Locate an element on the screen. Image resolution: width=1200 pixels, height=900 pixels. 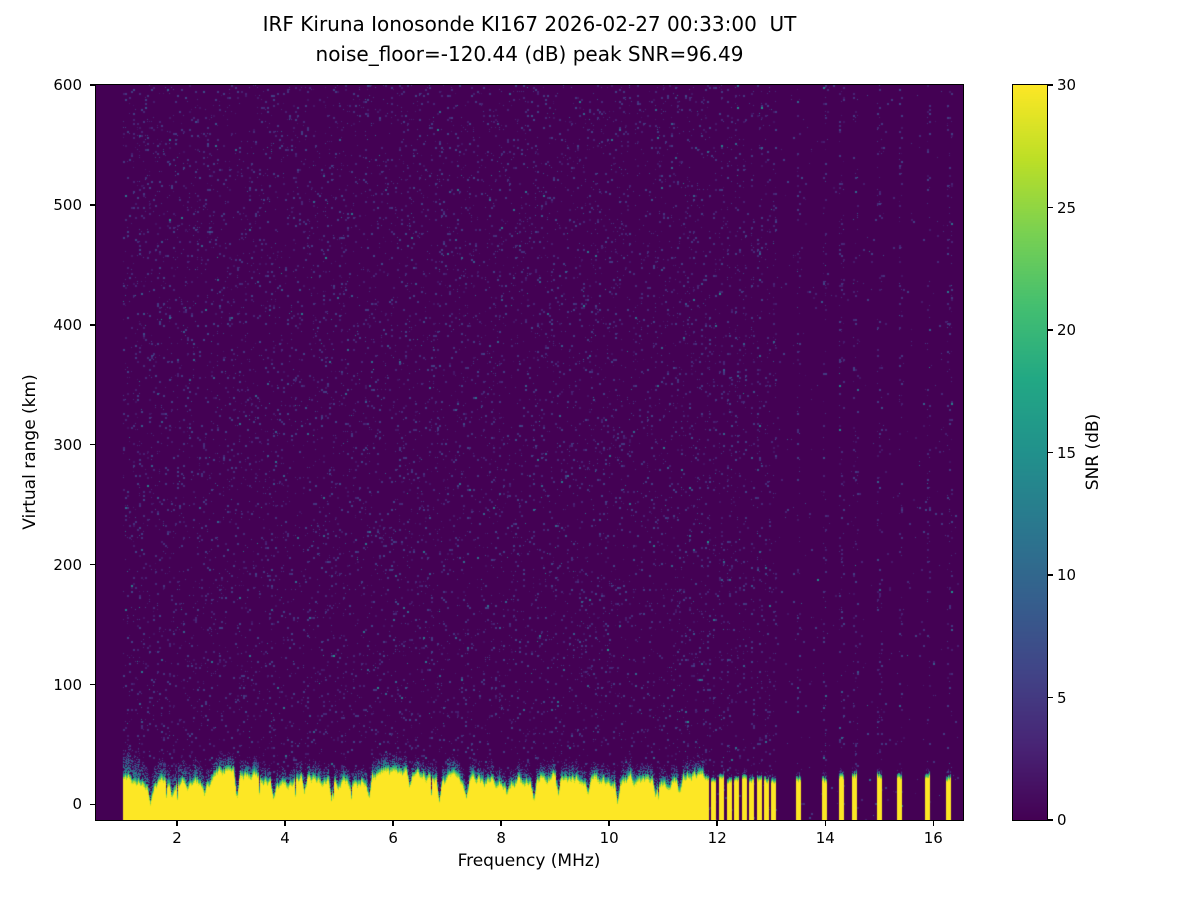
x-tick-label: 8 is located at coordinates (501, 838).